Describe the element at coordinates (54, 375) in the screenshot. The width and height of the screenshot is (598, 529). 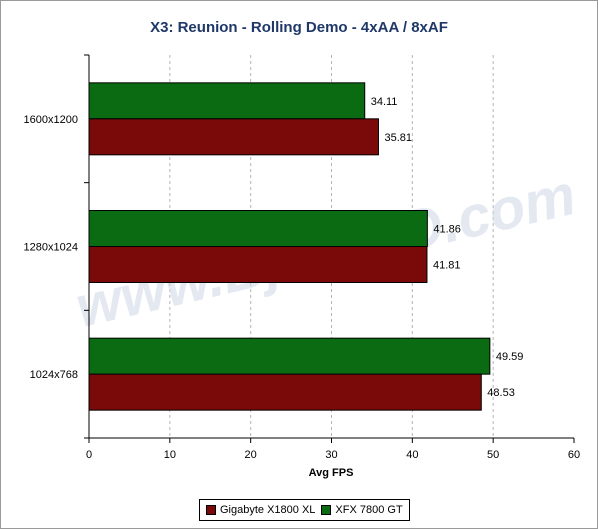
I see `y-category-label: 1024x768` at that location.